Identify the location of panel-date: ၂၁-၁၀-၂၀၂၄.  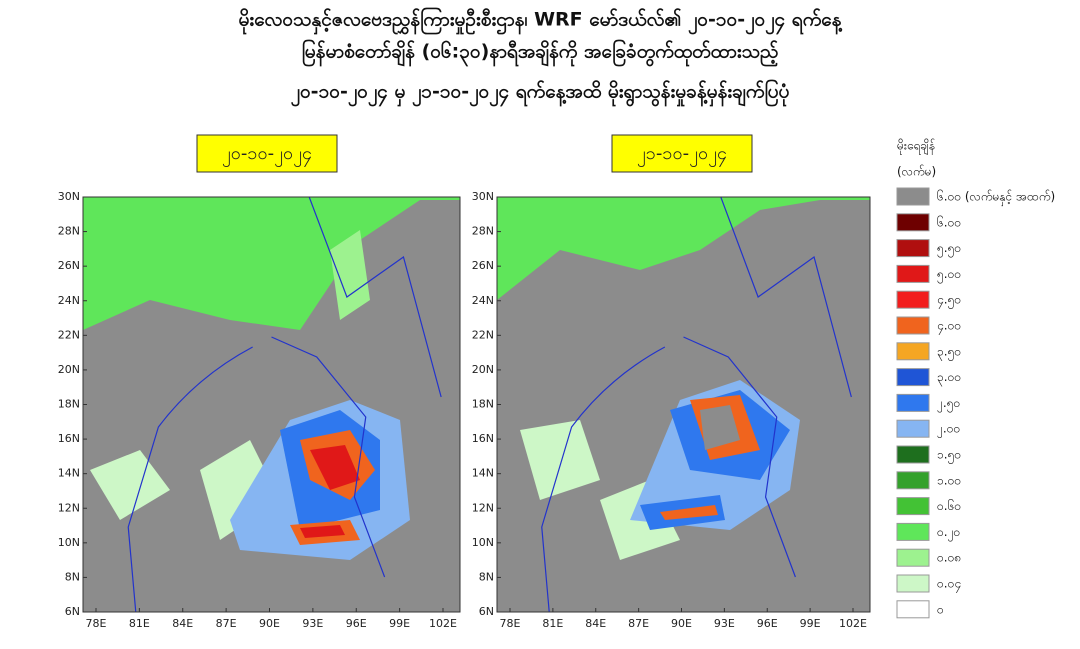
(682, 155).